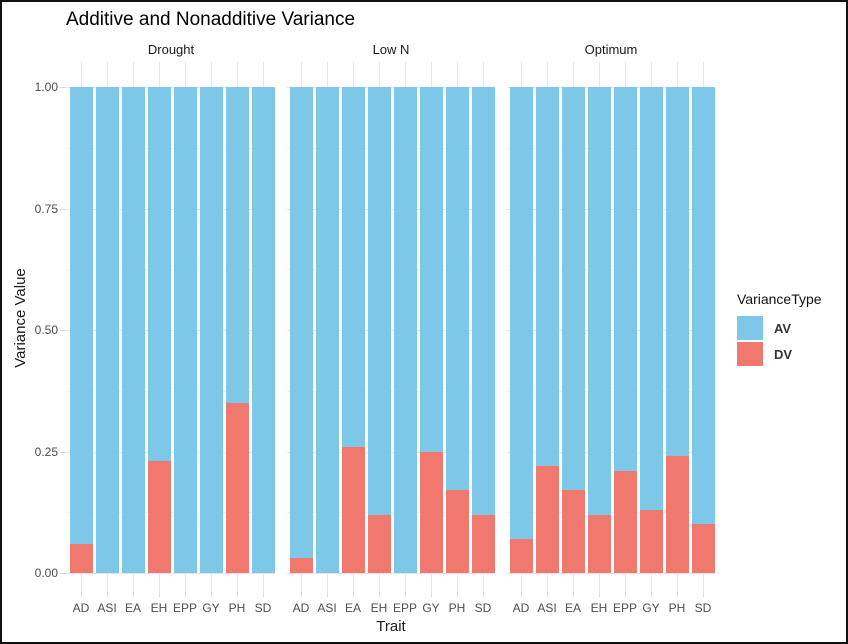 The width and height of the screenshot is (848, 644). Describe the element at coordinates (677, 608) in the screenshot. I see `x-tick-label: PH` at that location.